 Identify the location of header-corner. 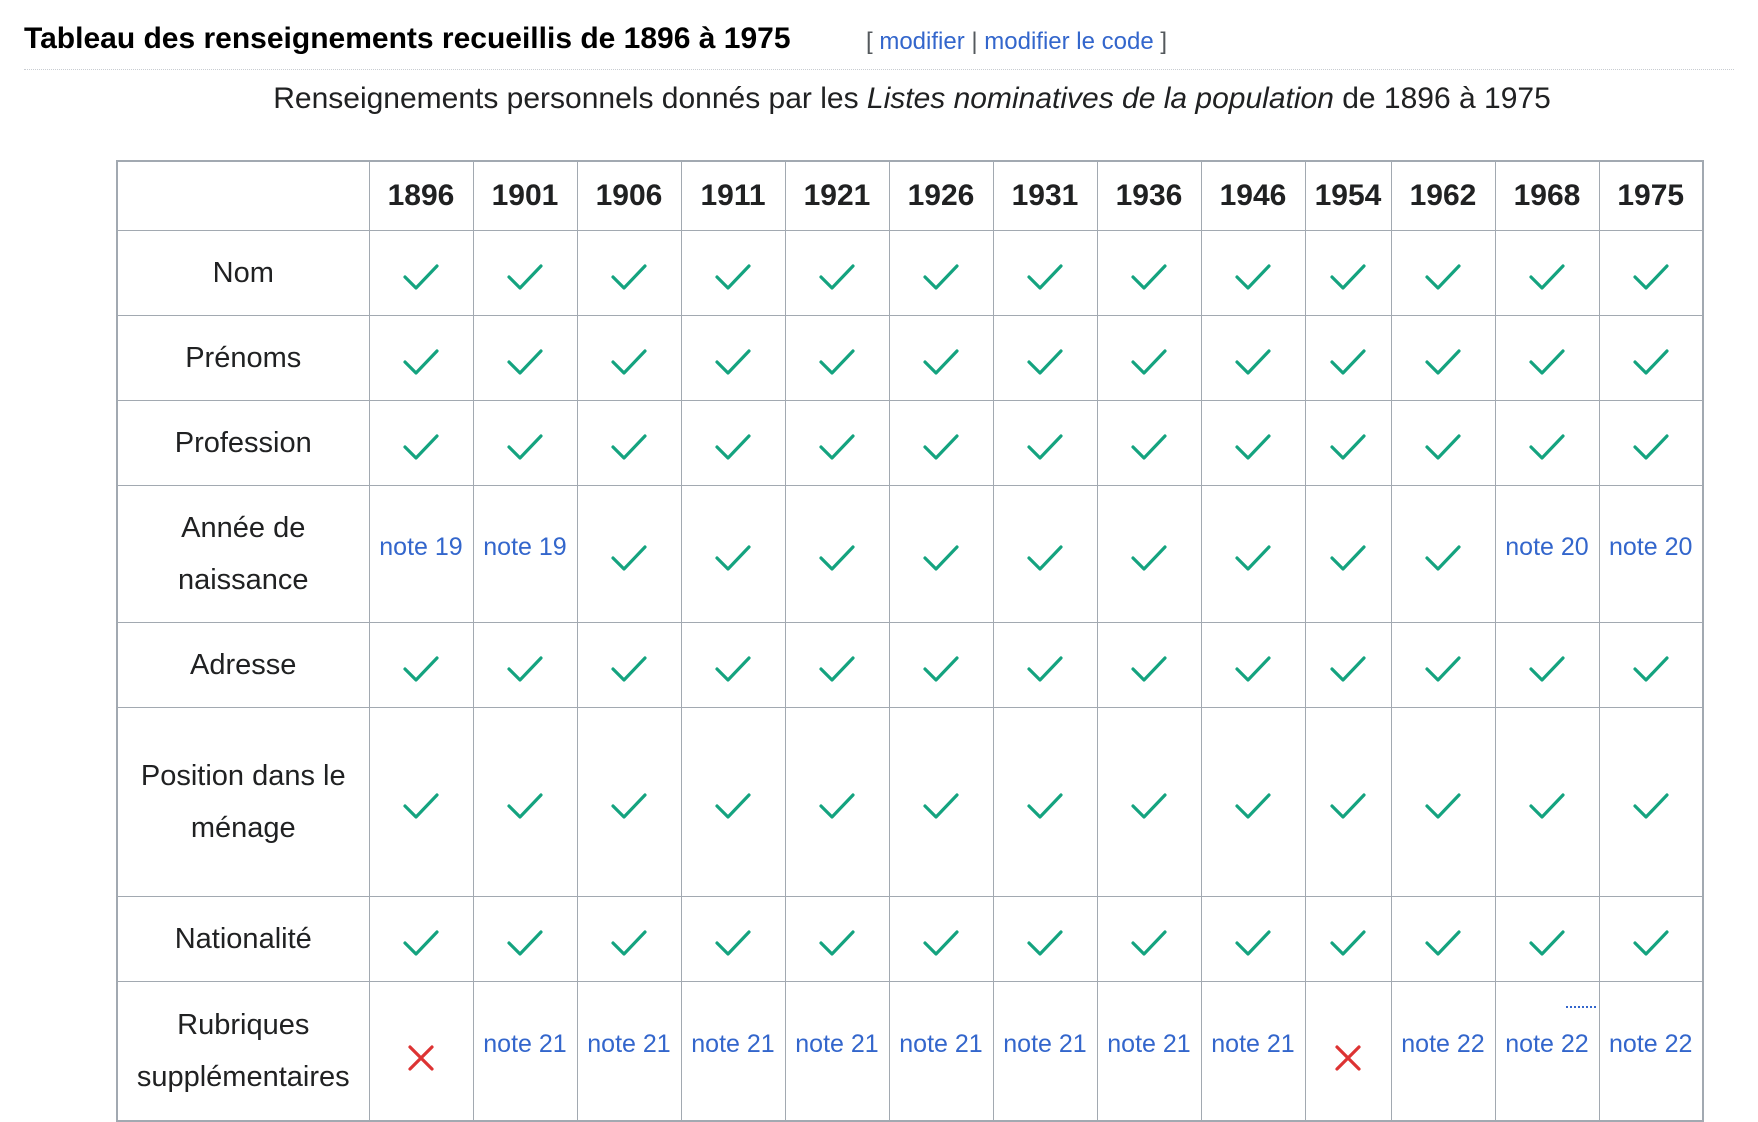
(243, 195).